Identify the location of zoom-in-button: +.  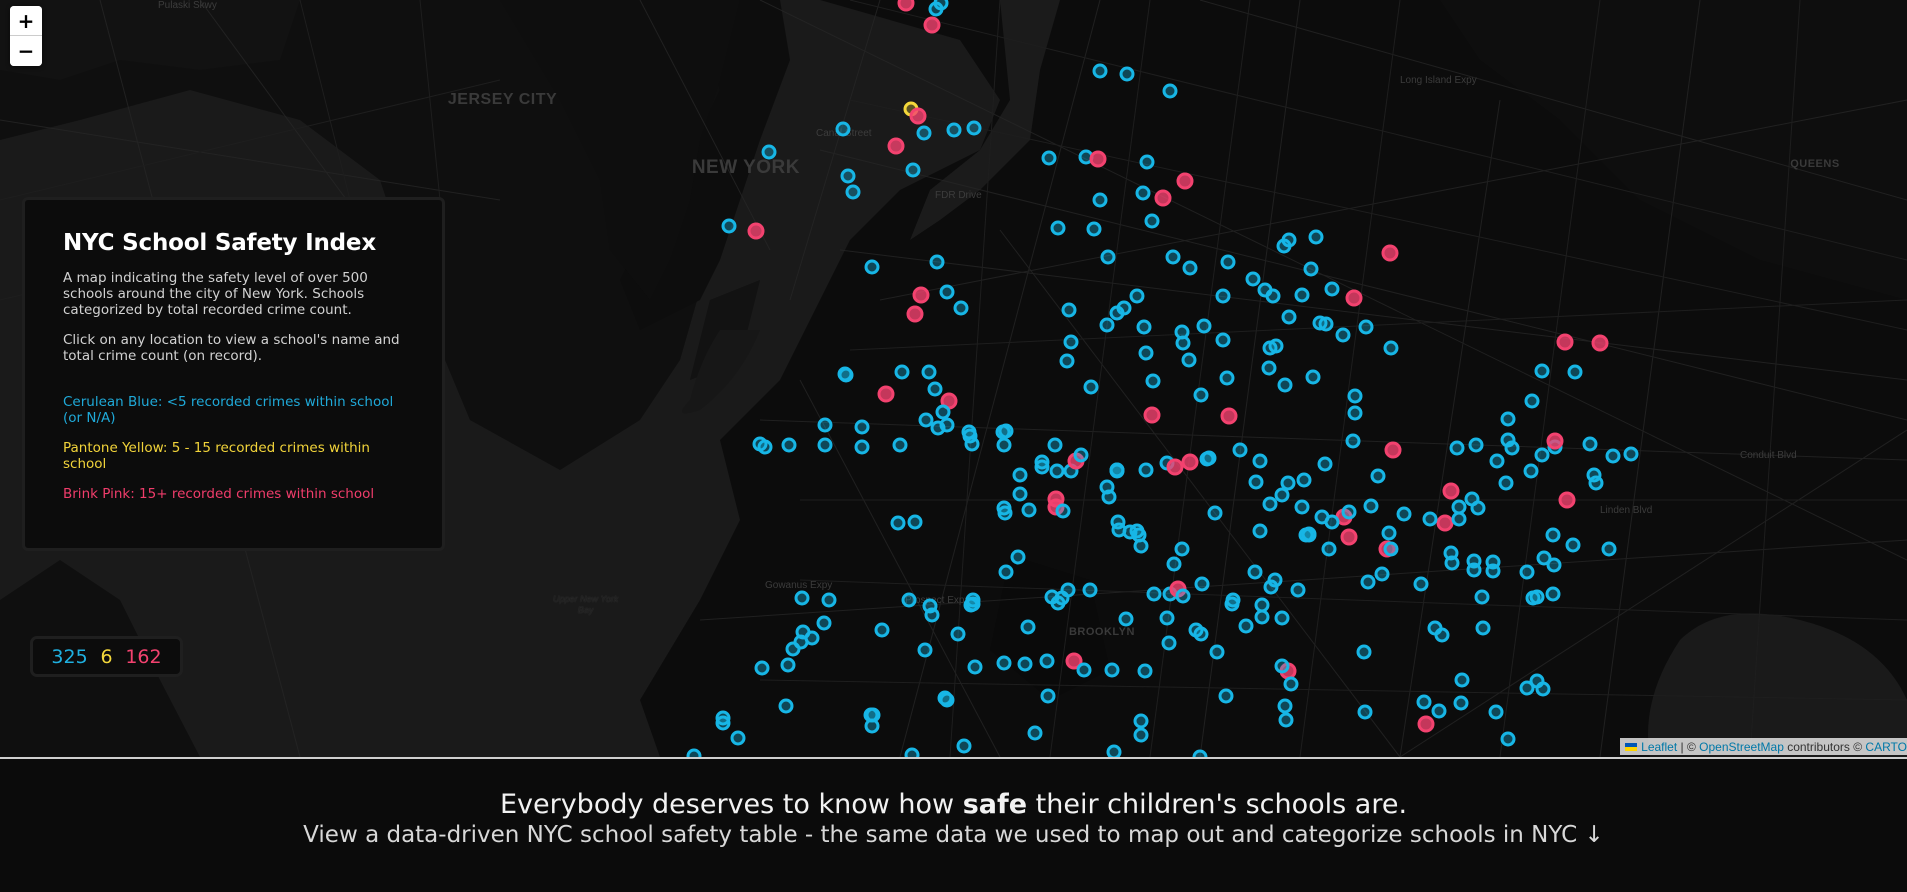
(26, 21).